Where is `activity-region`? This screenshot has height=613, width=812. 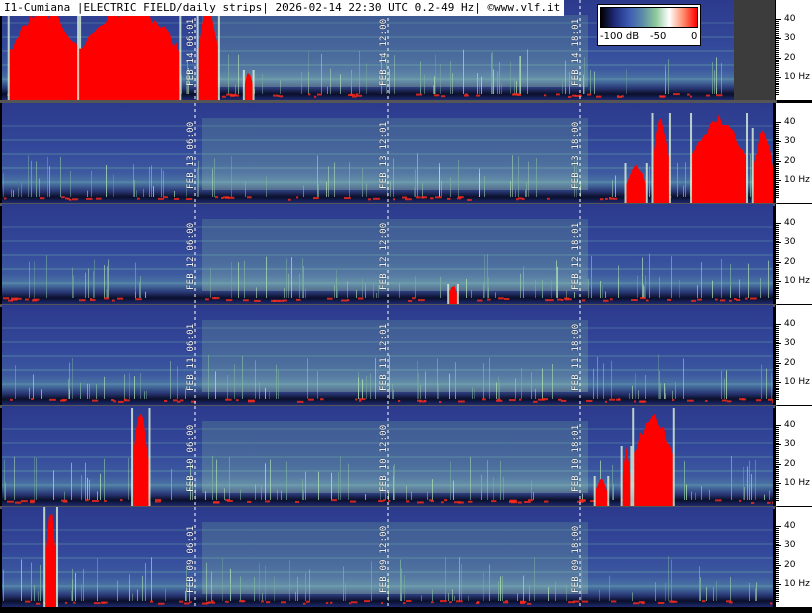 activity-region is located at coordinates (395, 51).